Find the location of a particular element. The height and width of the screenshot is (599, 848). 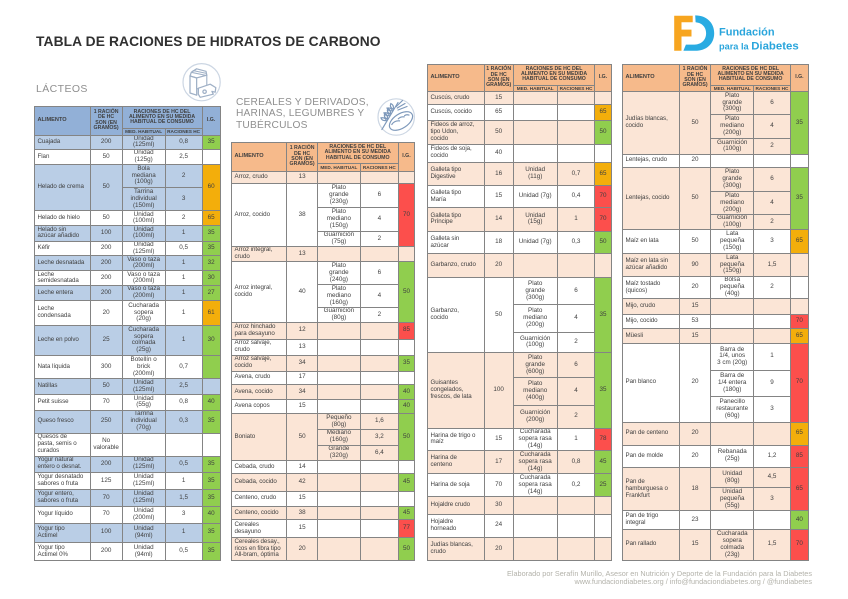

svg-text: para la Diabetes is located at coordinates (759, 46).